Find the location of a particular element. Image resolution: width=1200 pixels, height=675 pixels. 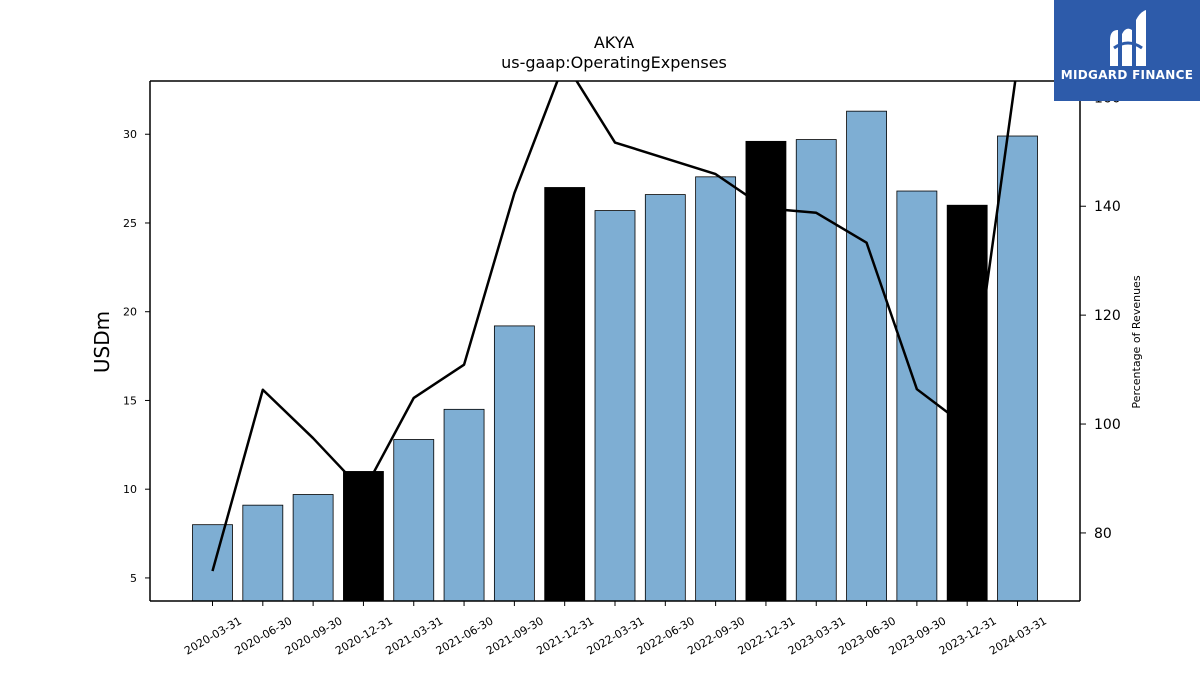

x-tick-label: 2024-03-31 is located at coordinates (1018, 635).